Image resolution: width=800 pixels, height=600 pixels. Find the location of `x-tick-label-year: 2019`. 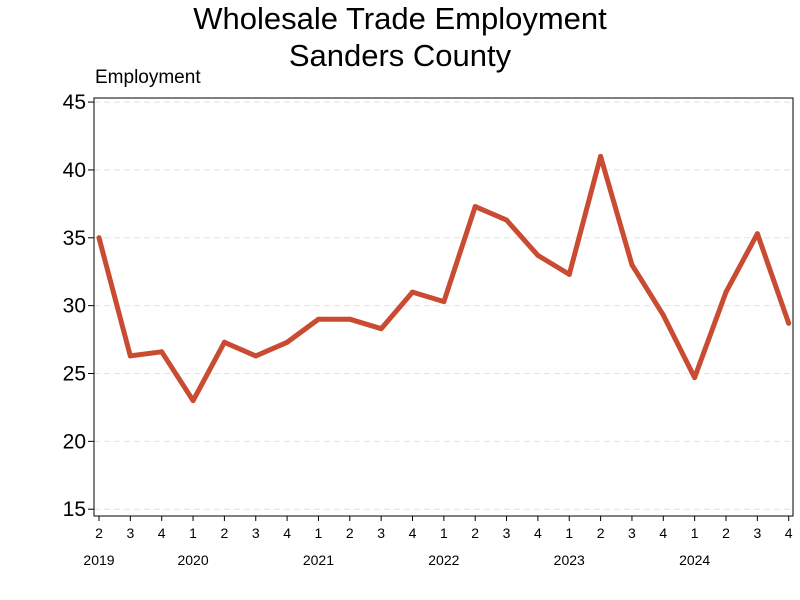

x-tick-label-year: 2019 is located at coordinates (98, 560).